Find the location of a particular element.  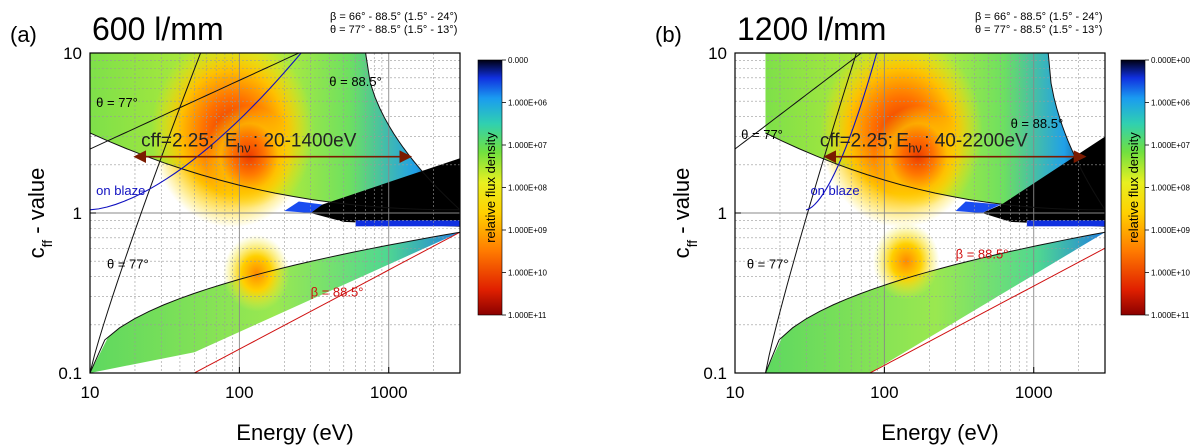

colorbar-tick-label: 0.000 is located at coordinates (518, 60).